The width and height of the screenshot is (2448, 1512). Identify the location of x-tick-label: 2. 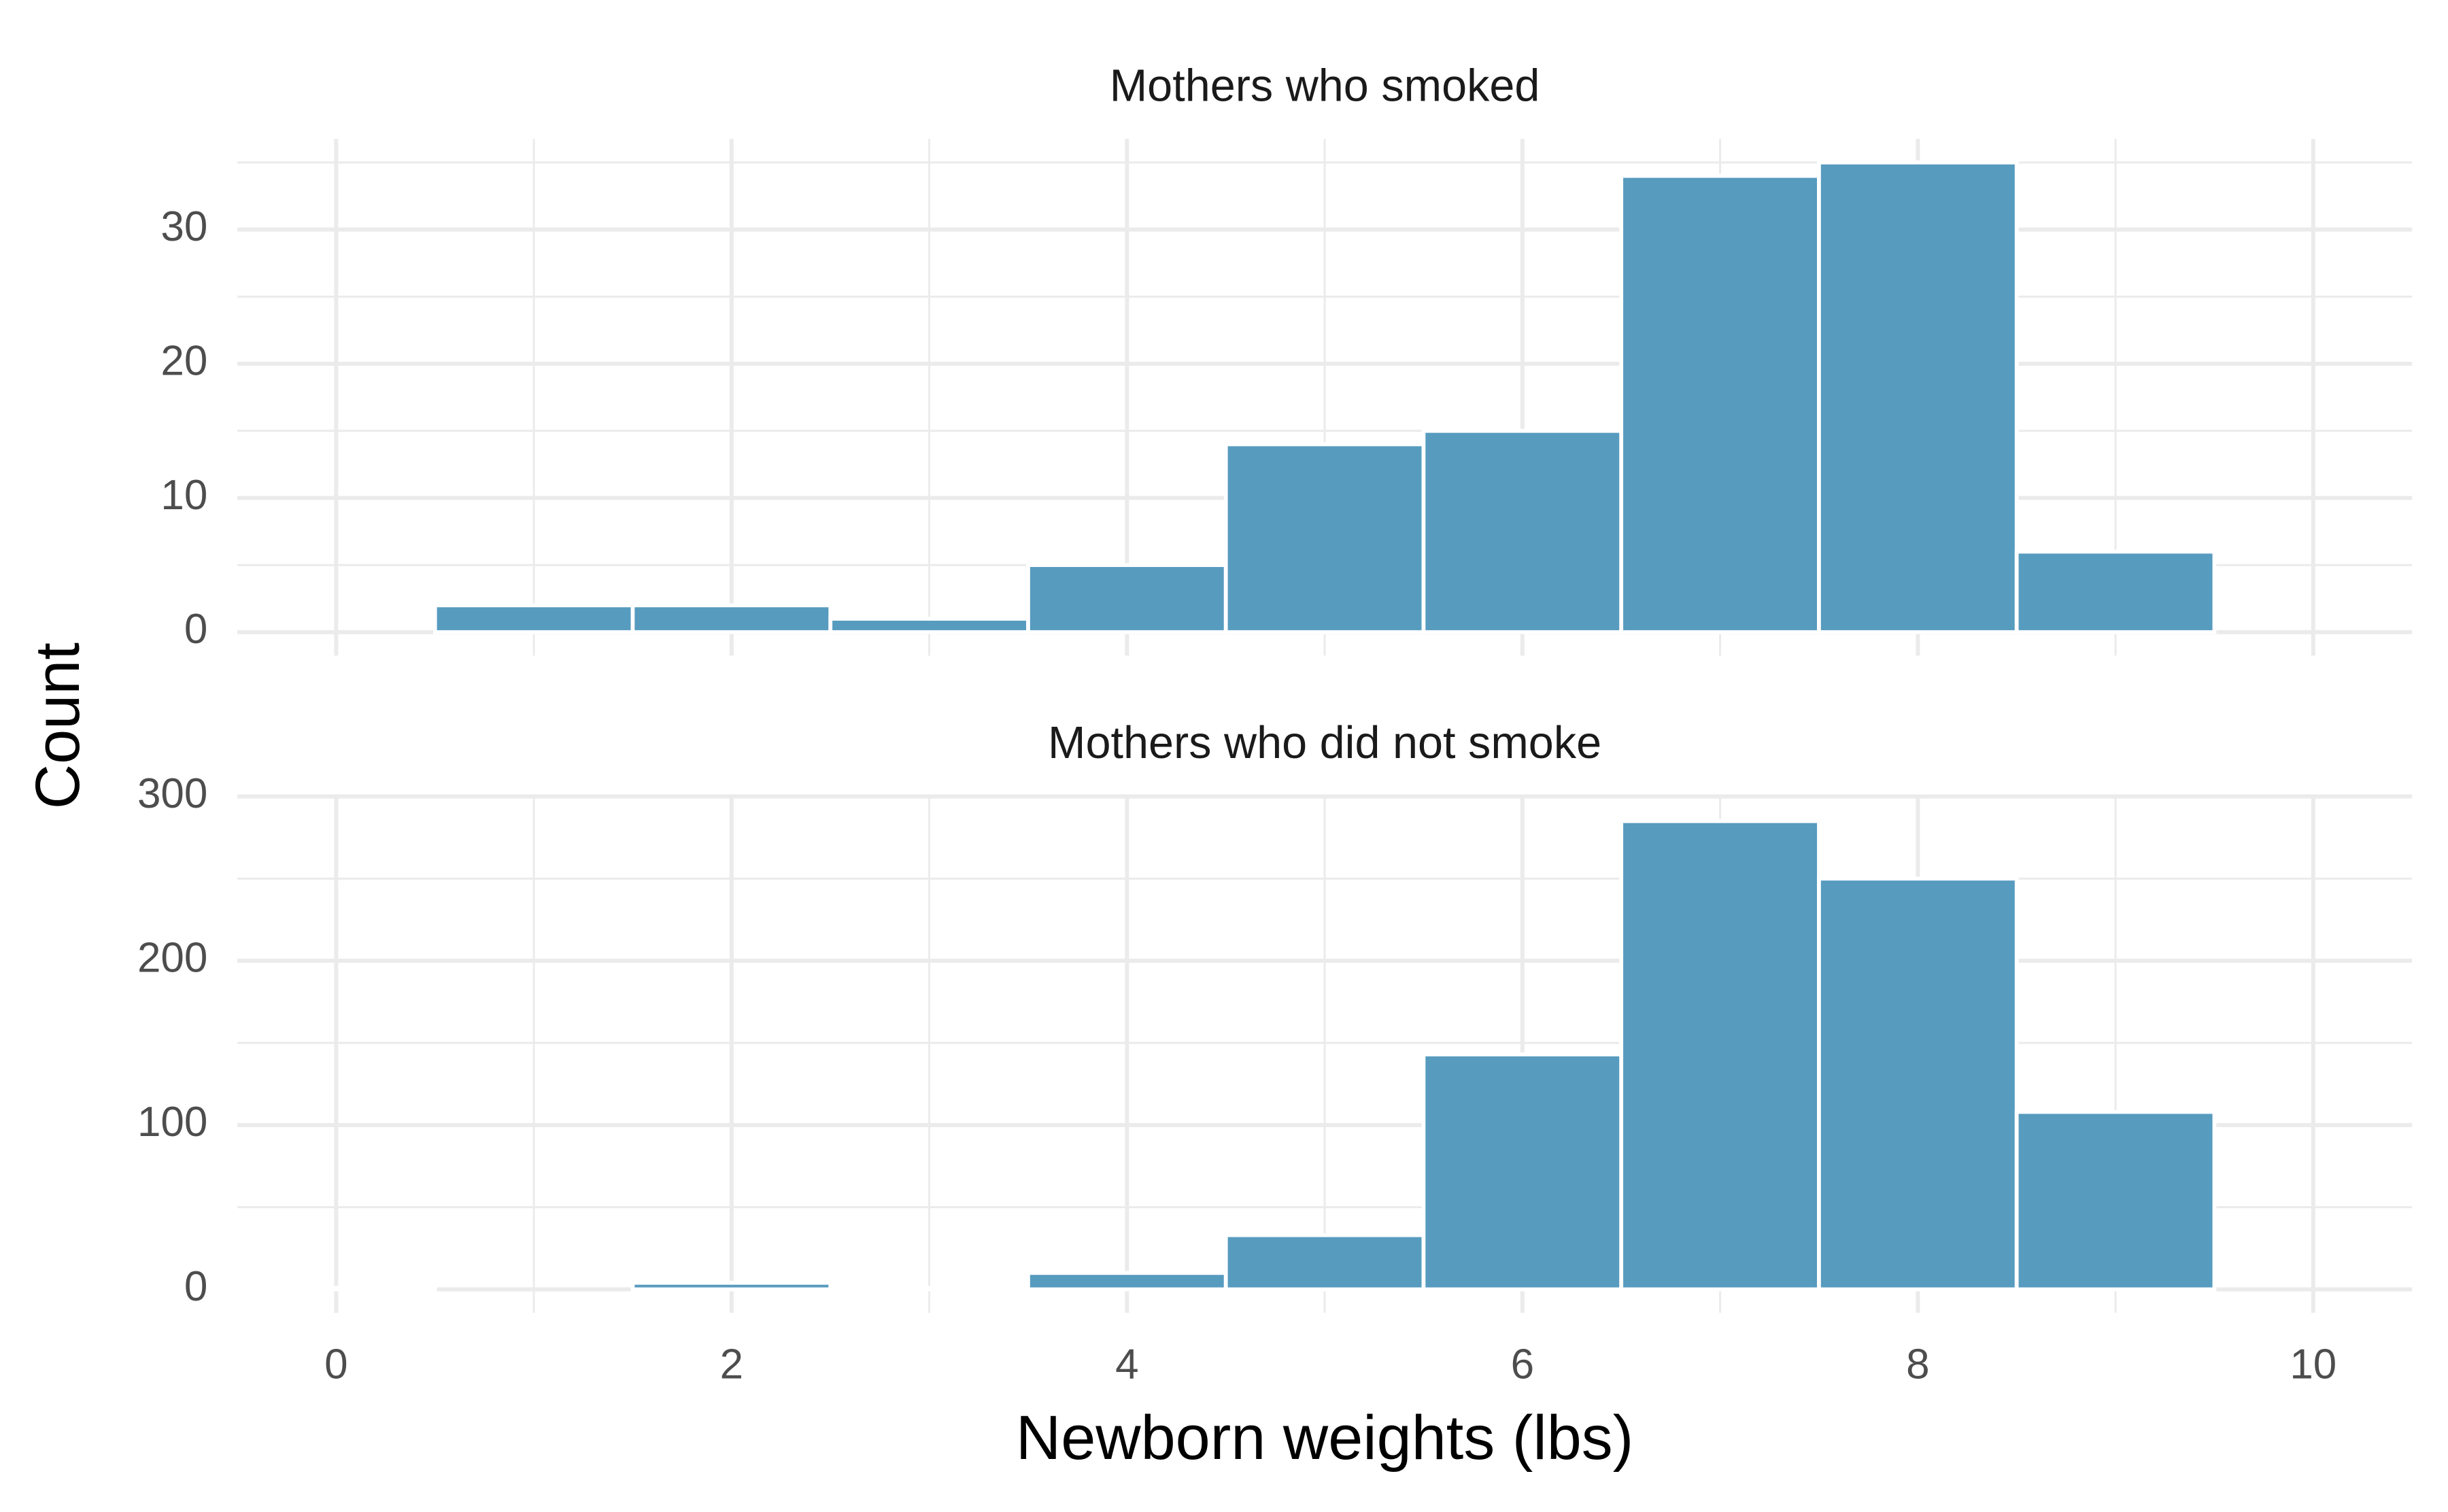
(732, 1364).